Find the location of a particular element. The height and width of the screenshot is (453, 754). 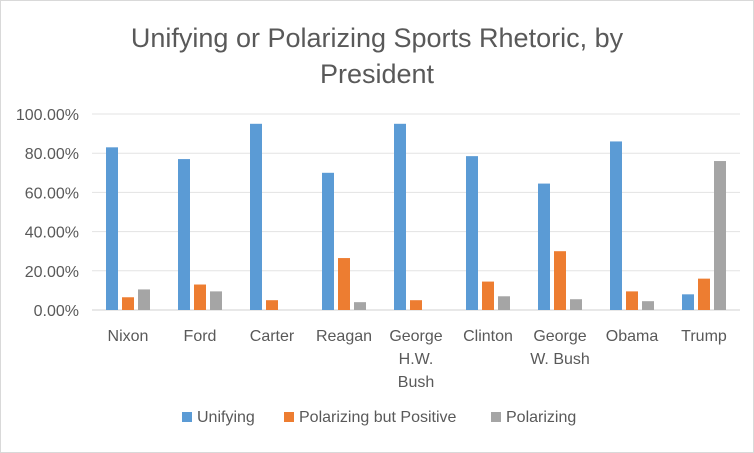

x-tick-label-line: Obama is located at coordinates (632, 336).